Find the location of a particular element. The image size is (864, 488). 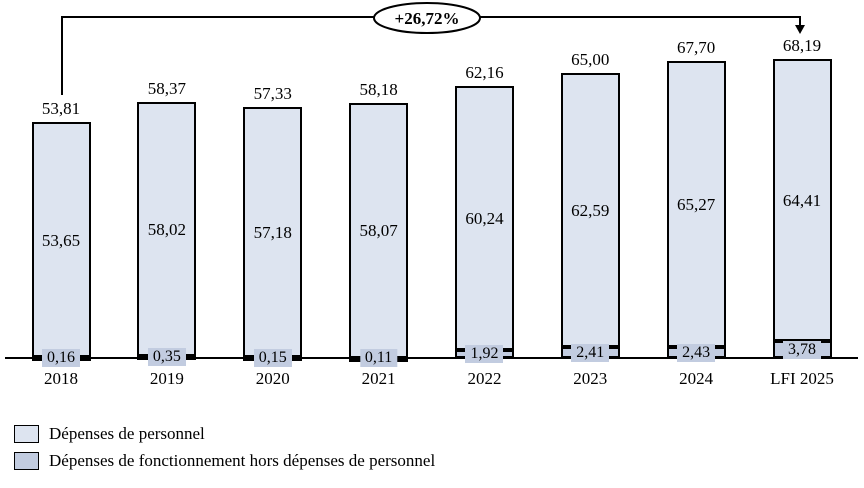

x-axis-tick-label: 2021 is located at coordinates (378, 378).